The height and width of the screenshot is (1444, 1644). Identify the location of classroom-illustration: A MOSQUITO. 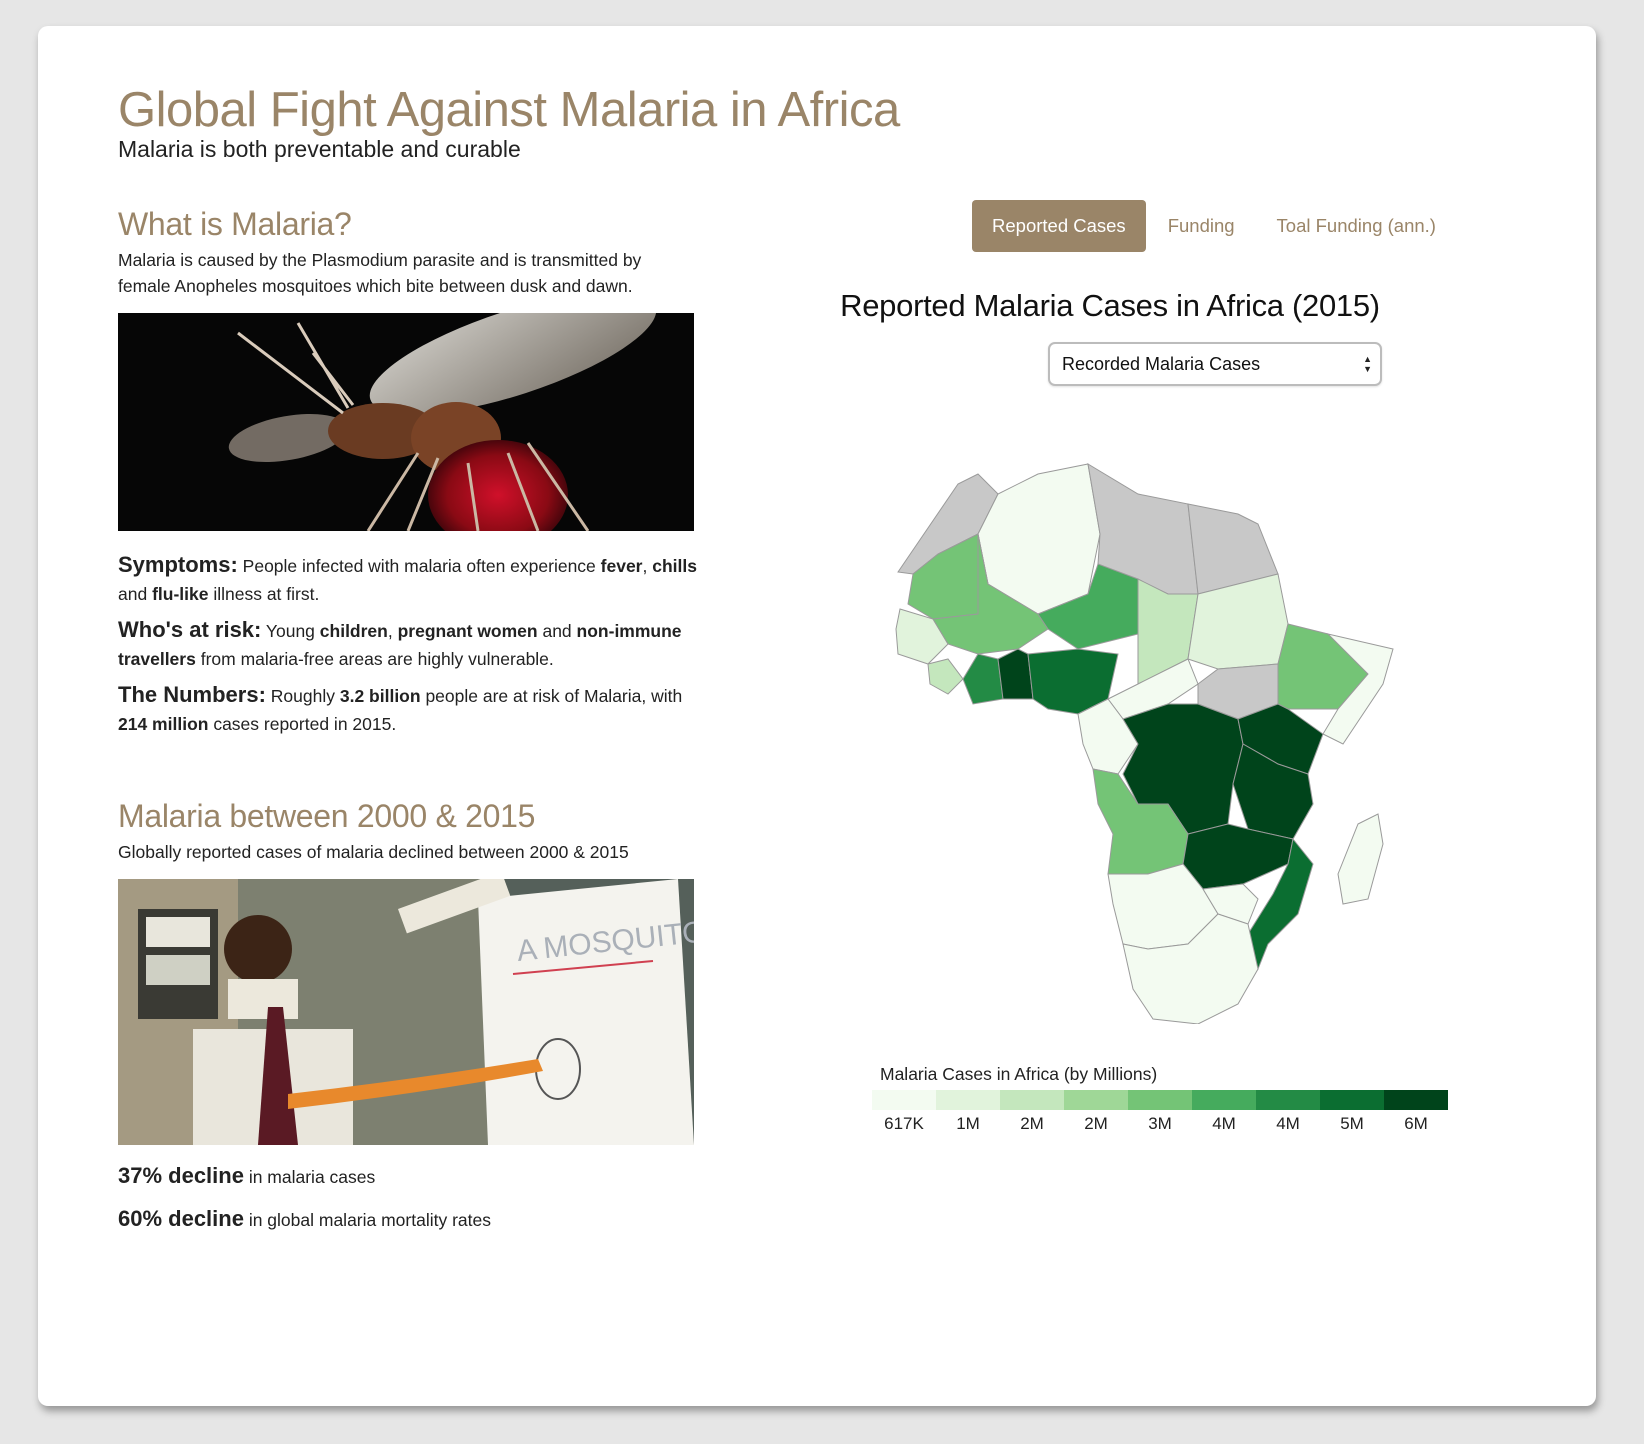
(406, 1012).